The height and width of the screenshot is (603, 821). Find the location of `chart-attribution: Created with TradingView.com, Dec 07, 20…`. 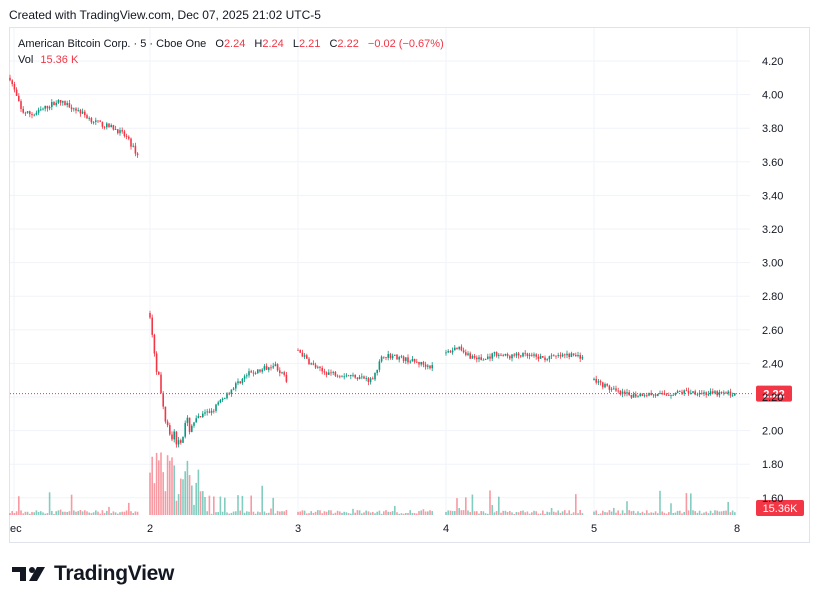

chart-attribution: Created with TradingView.com, Dec 07, 20… is located at coordinates (165, 15).